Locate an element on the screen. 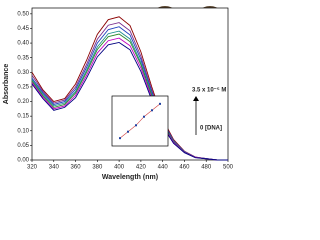 The image size is (320, 240). x-tick-label: 400 is located at coordinates (119, 168).